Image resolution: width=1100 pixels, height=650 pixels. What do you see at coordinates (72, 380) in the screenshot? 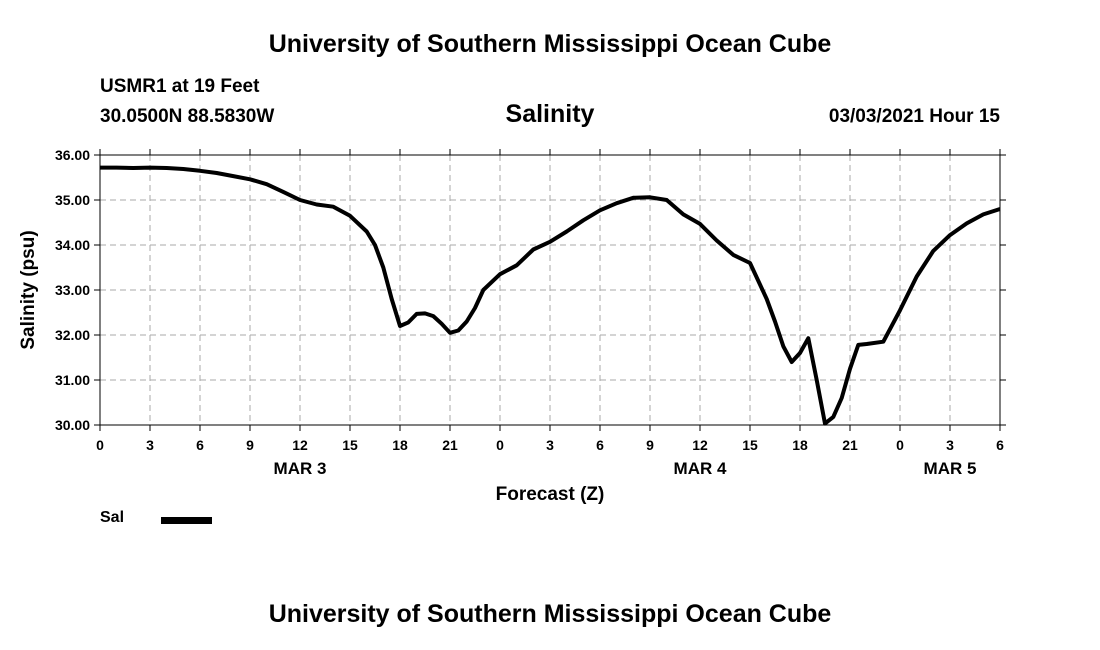
I see `y-tick-label: 31.00` at bounding box center [72, 380].